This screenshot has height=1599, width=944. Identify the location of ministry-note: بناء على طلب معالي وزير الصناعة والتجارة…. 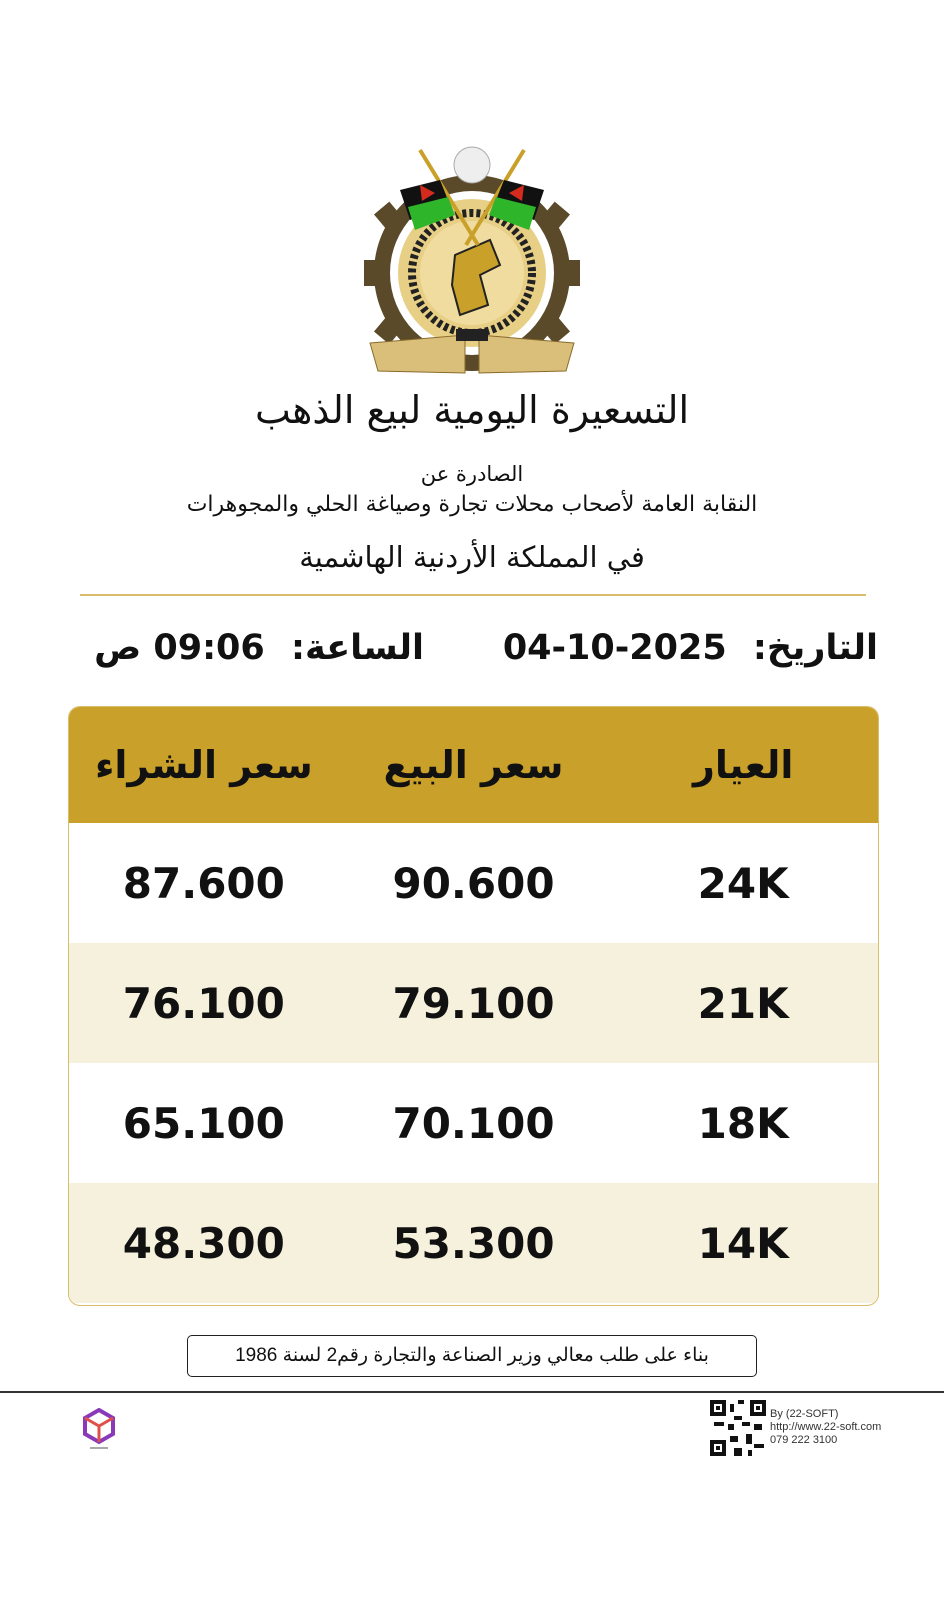
(472, 1356).